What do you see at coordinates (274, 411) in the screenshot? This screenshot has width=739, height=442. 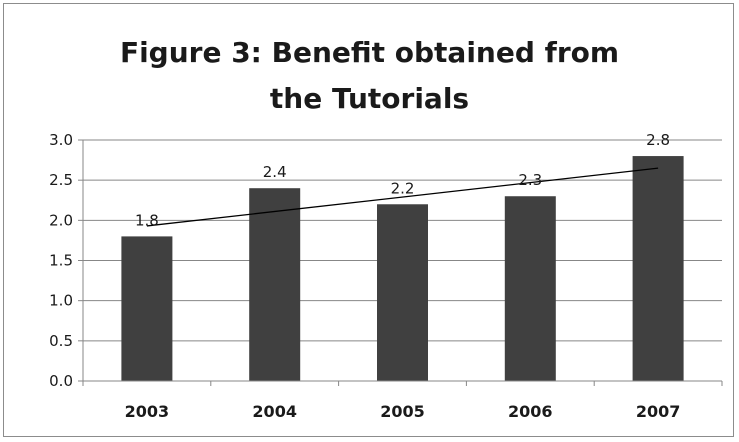 I see `x-tick-label: 2004` at bounding box center [274, 411].